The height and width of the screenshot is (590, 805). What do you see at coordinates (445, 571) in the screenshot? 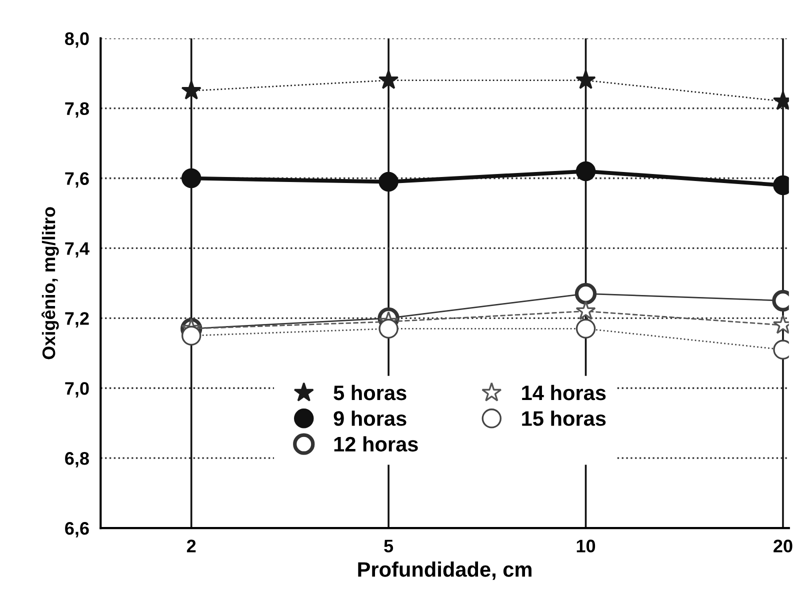
I see `x-axis-title: Profundidade, cm` at bounding box center [445, 571].